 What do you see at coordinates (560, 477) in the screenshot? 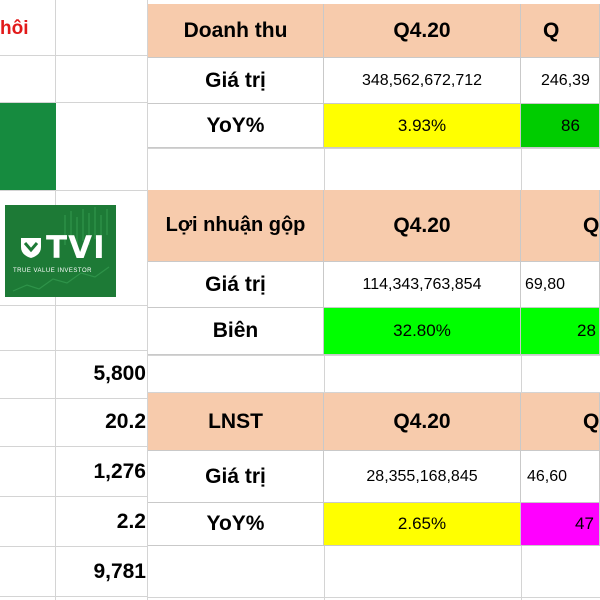
I see `net-profit-value-next: 46,60` at bounding box center [560, 477].